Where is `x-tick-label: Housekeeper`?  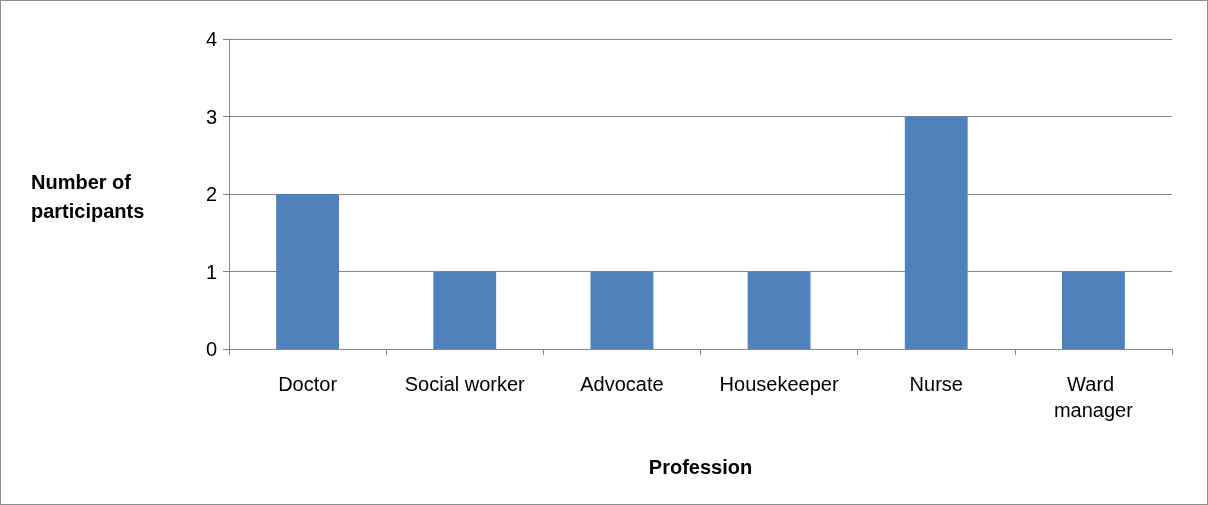
x-tick-label: Housekeeper is located at coordinates (779, 384).